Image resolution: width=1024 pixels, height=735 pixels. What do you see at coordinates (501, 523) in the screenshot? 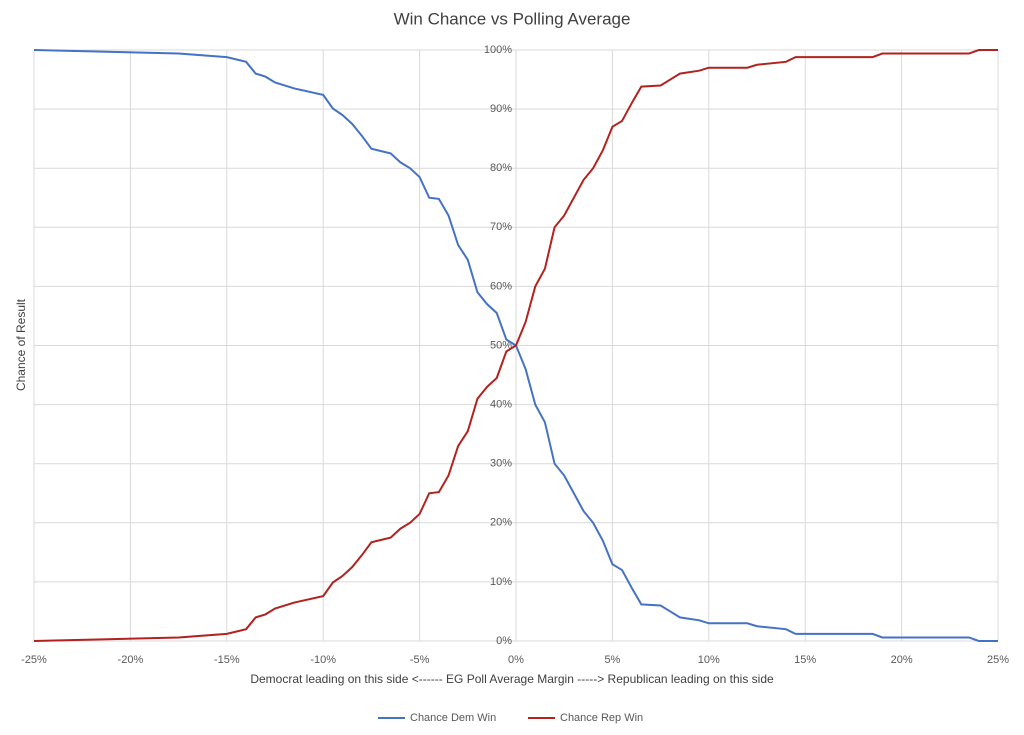
I see `y-tick-label: 20%` at bounding box center [501, 523].